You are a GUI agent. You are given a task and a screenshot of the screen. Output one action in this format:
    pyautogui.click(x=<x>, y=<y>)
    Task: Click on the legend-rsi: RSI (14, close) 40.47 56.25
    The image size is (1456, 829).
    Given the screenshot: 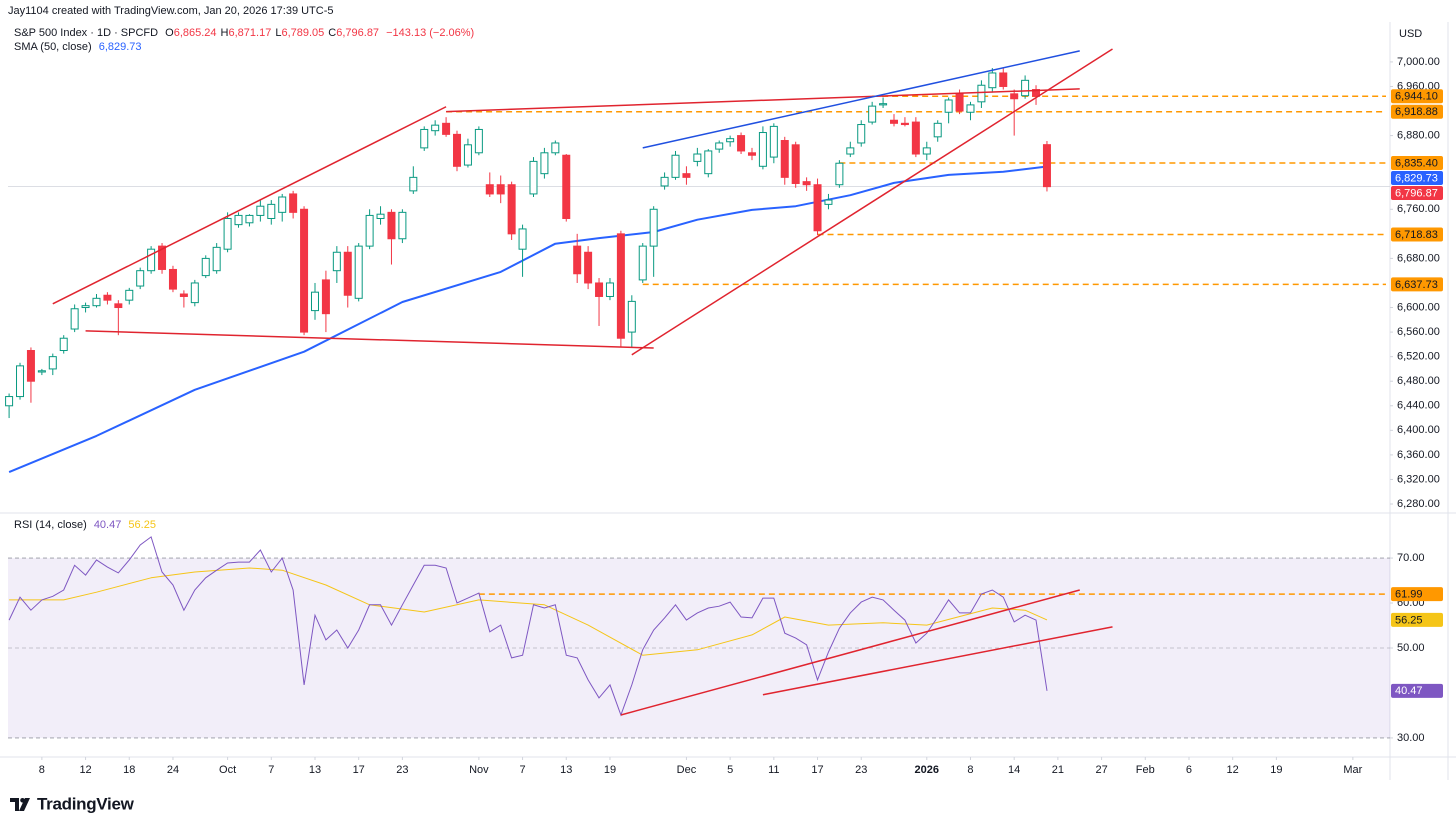 What is the action you would take?
    pyautogui.click(x=85, y=525)
    